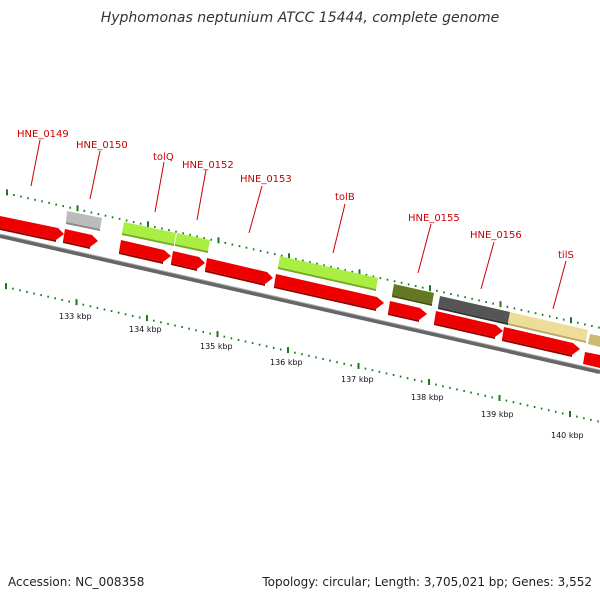 Image resolution: width=600 pixels, height=600 pixels. I want to click on feature-bar-tolb, so click(328, 272).